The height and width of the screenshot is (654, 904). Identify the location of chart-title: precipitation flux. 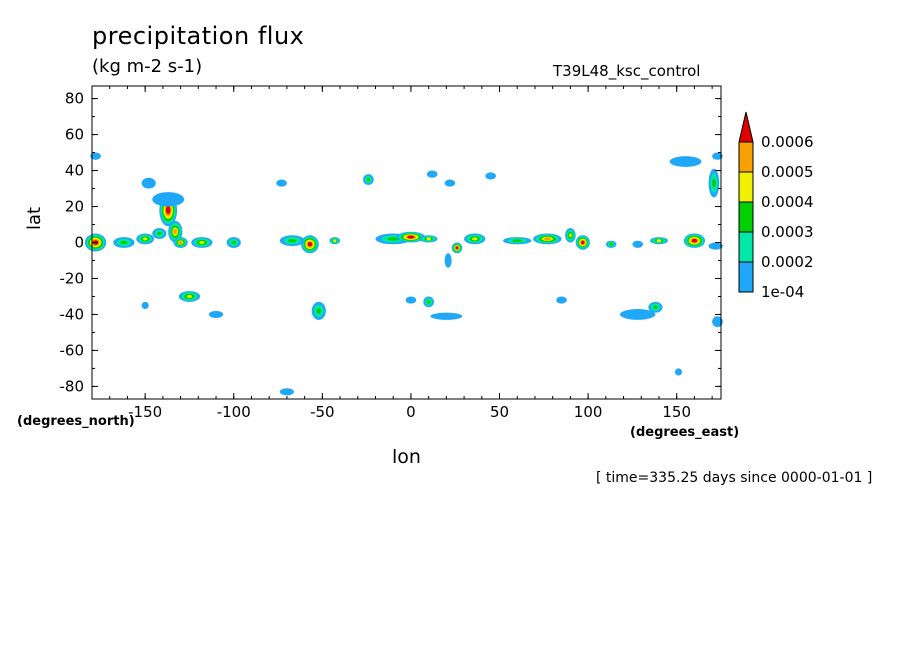
(198, 36).